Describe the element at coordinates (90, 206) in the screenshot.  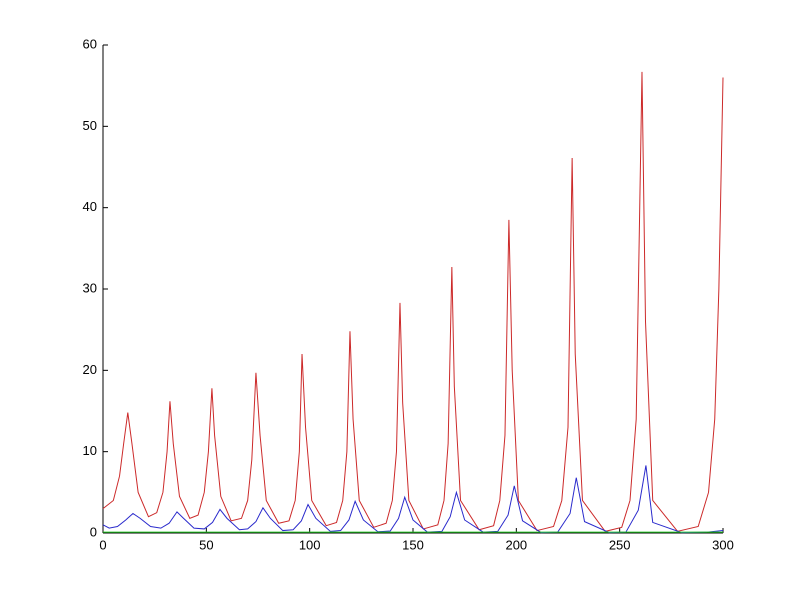
I see `y-tick-label: 40` at that location.